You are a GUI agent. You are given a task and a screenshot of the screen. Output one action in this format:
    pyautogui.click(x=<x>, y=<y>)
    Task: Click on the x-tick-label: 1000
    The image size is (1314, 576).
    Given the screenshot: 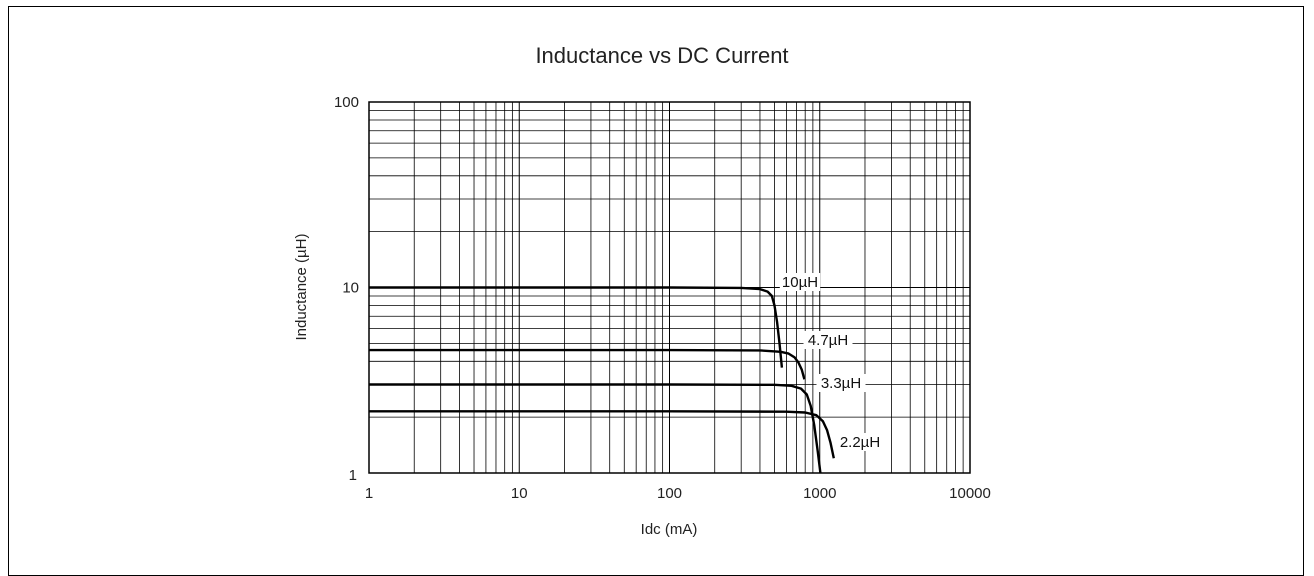 What is the action you would take?
    pyautogui.click(x=819, y=493)
    